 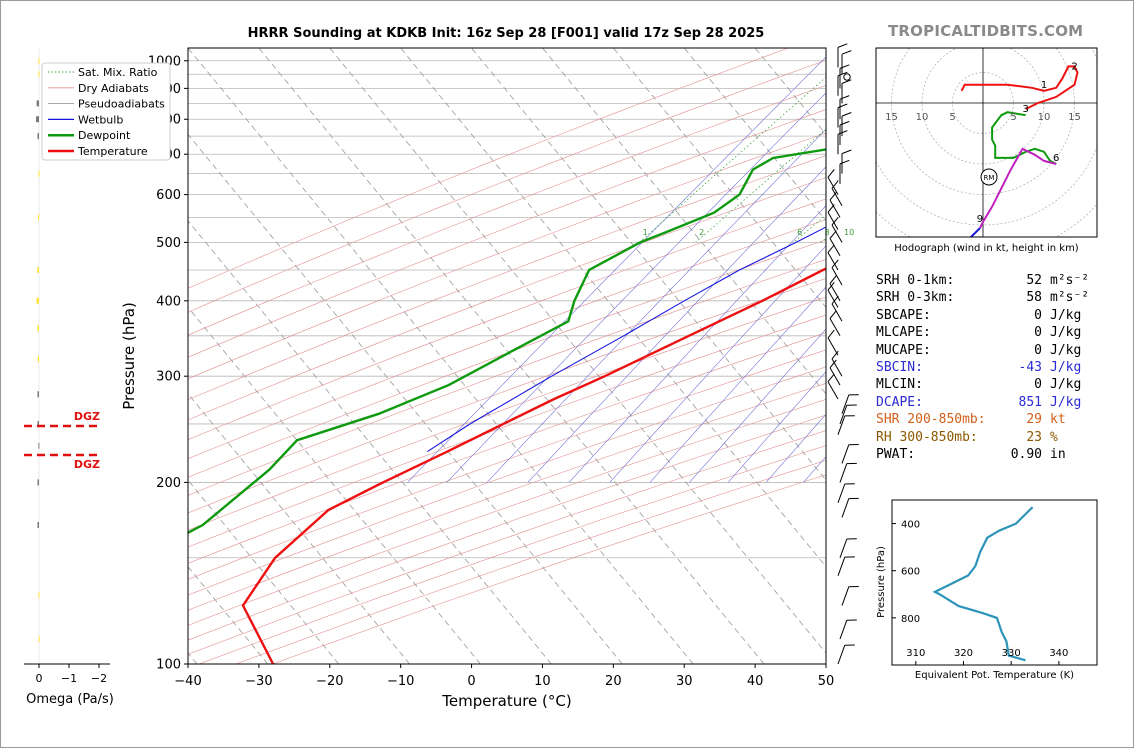 What do you see at coordinates (168, 483) in the screenshot?
I see `y-tick-label: 200` at bounding box center [168, 483].